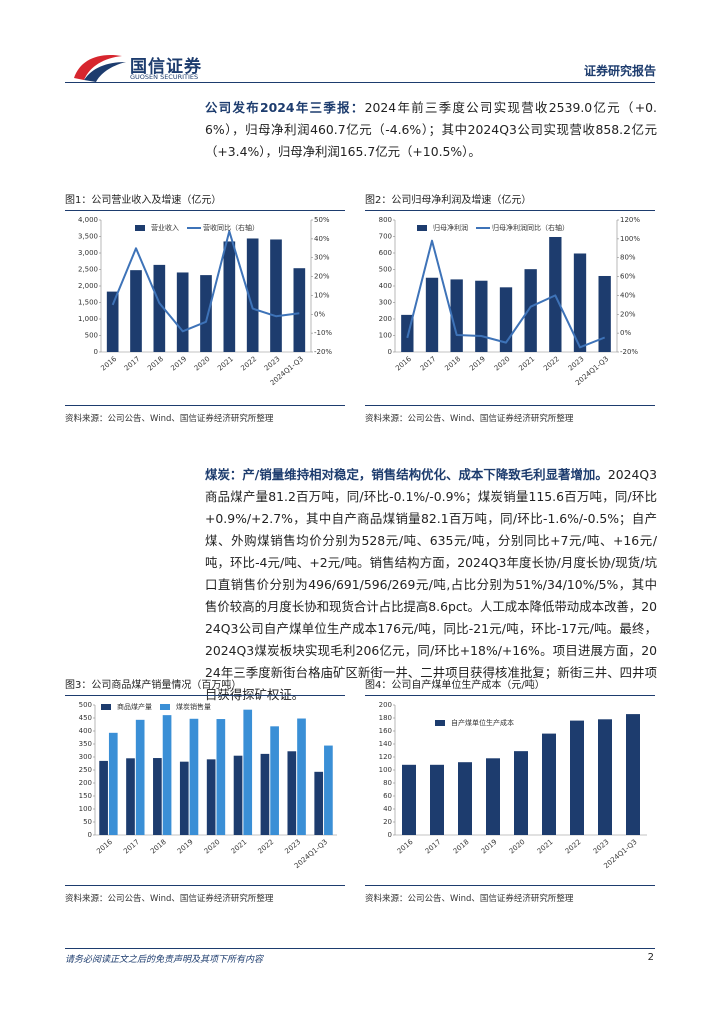  What do you see at coordinates (482, 722) in the screenshot?
I see `legend-label: 自产煤单位生产成本` at bounding box center [482, 722].